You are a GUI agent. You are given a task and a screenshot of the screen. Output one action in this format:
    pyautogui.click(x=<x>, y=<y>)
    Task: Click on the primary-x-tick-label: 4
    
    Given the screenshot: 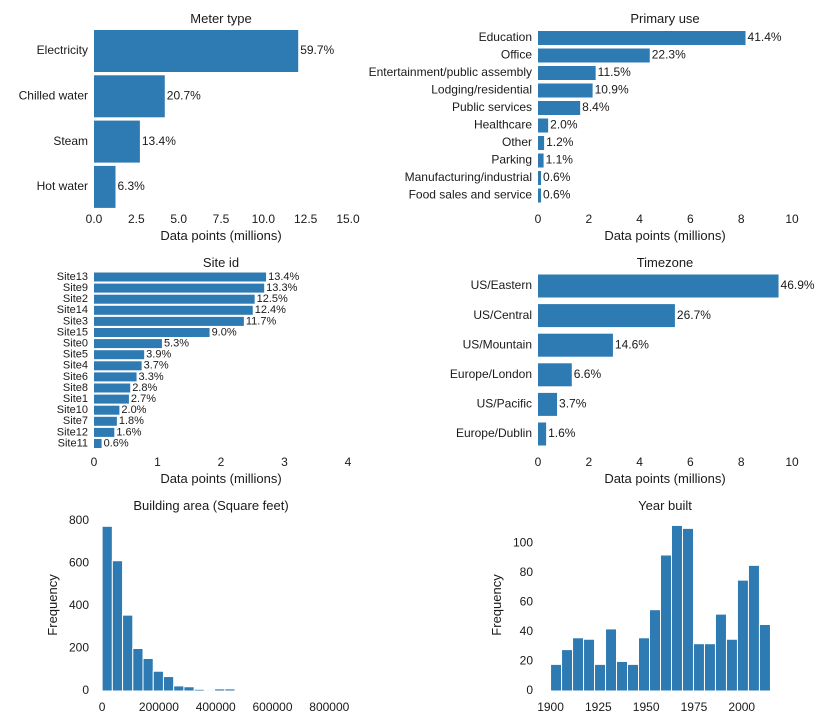 What is the action you would take?
    pyautogui.click(x=639, y=219)
    